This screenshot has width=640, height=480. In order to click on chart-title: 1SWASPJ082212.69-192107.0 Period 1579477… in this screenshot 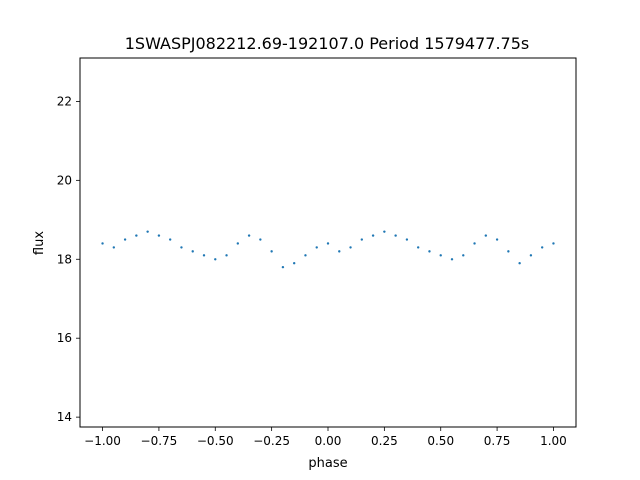, I will do `click(327, 43)`.